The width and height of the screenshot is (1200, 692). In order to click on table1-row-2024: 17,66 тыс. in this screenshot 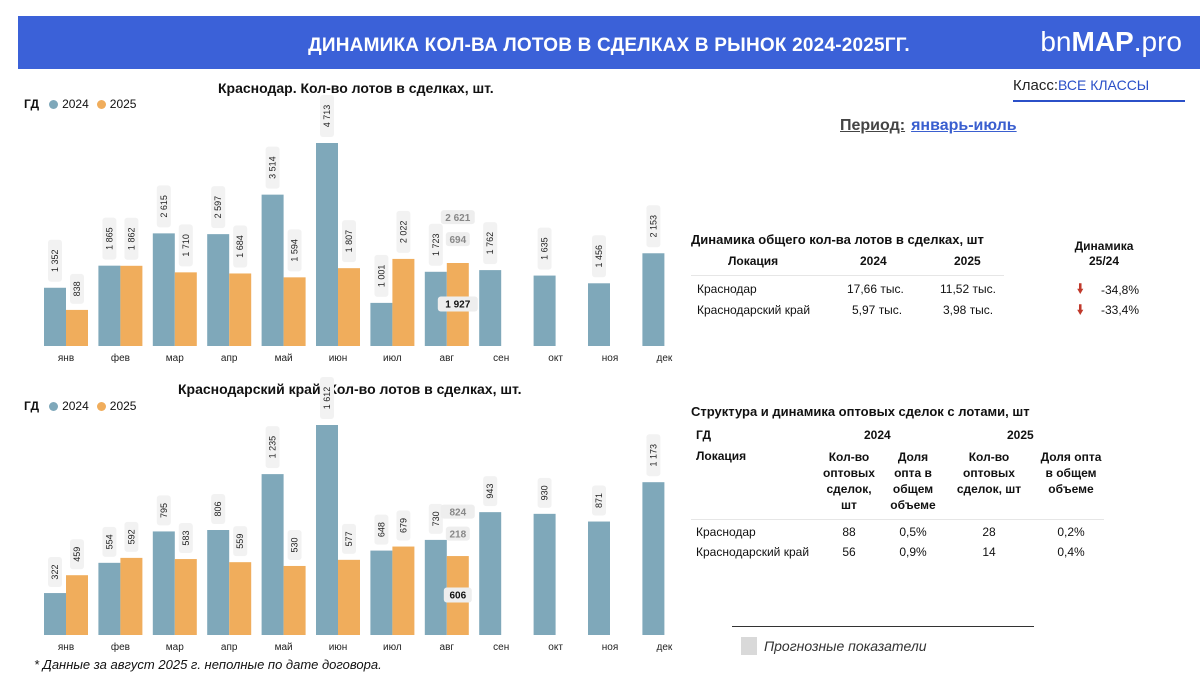, I will do `click(875, 289)`.